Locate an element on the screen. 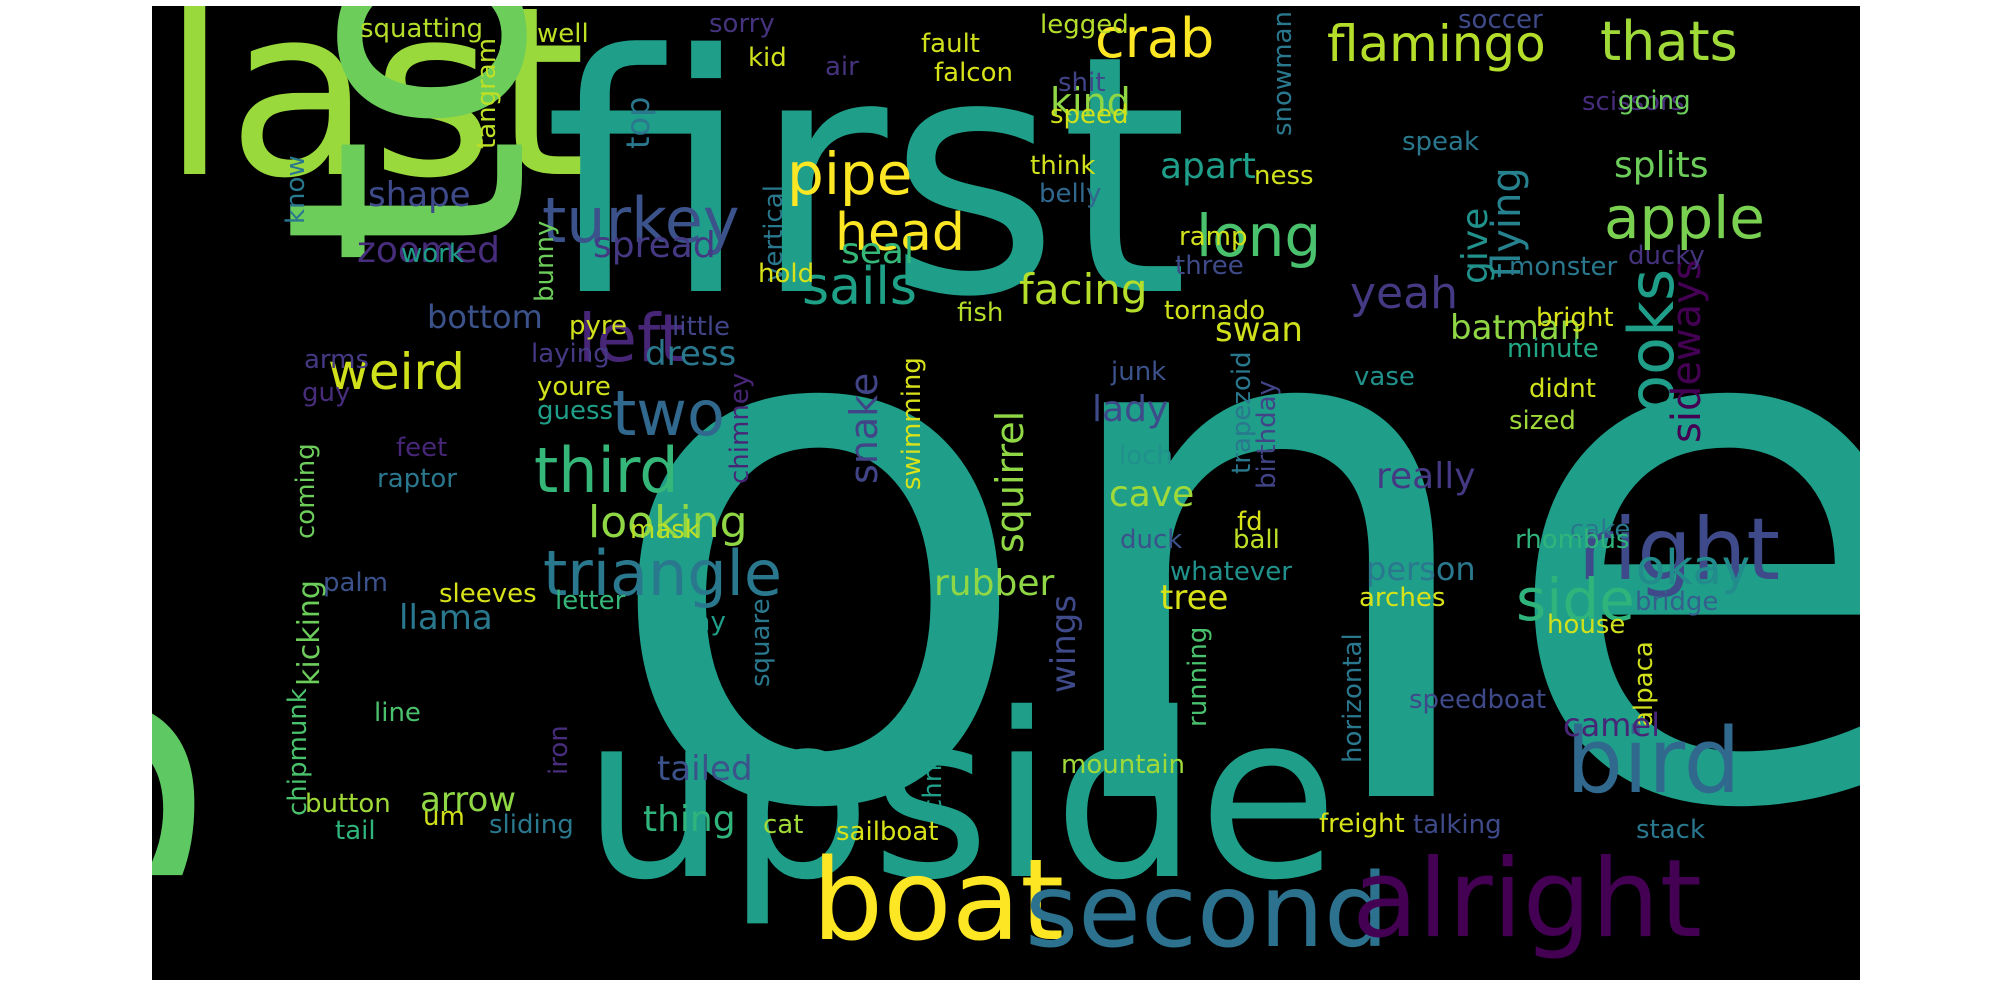  word-thing: thing is located at coordinates (689, 819).